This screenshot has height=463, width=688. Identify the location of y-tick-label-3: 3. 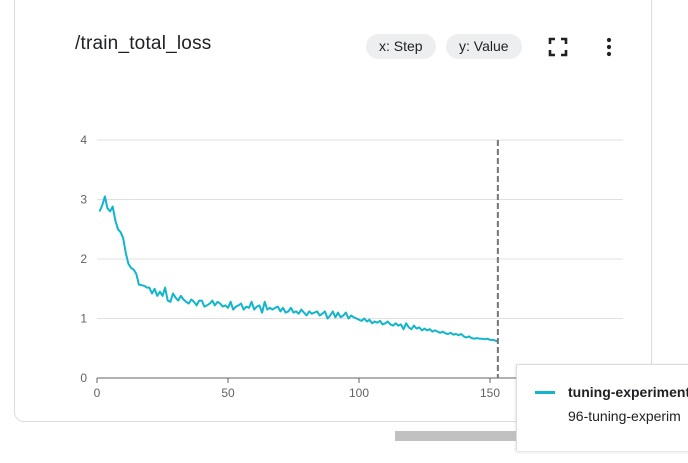
(83, 200).